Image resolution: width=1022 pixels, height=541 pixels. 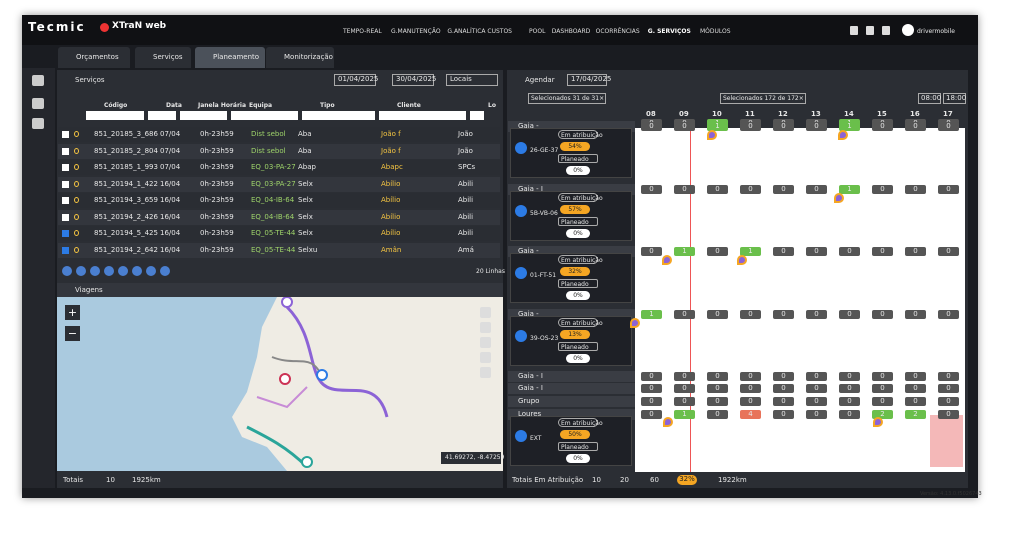 What do you see at coordinates (530, 189) in the screenshot?
I see `group-label: Gaia - I` at bounding box center [530, 189].